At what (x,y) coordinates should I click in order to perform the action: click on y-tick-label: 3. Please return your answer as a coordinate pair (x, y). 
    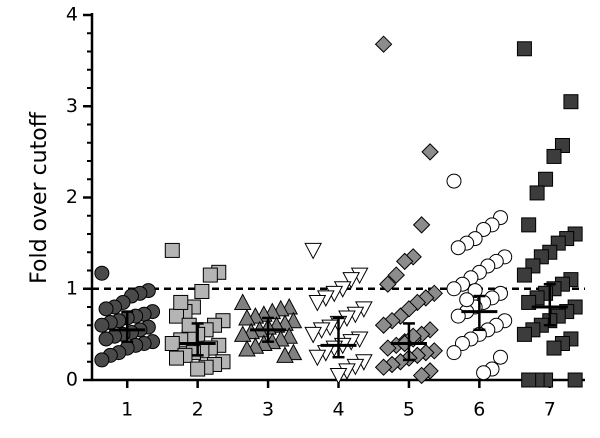
    Looking at the image, I should click on (72, 106).